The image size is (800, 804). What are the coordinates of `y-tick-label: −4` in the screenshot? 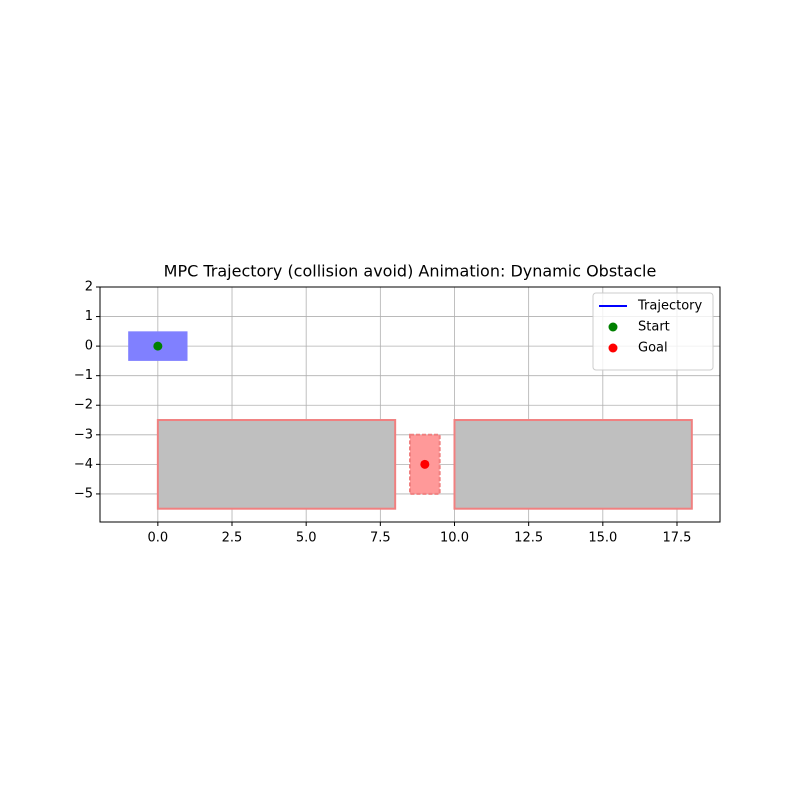 It's located at (83, 464).